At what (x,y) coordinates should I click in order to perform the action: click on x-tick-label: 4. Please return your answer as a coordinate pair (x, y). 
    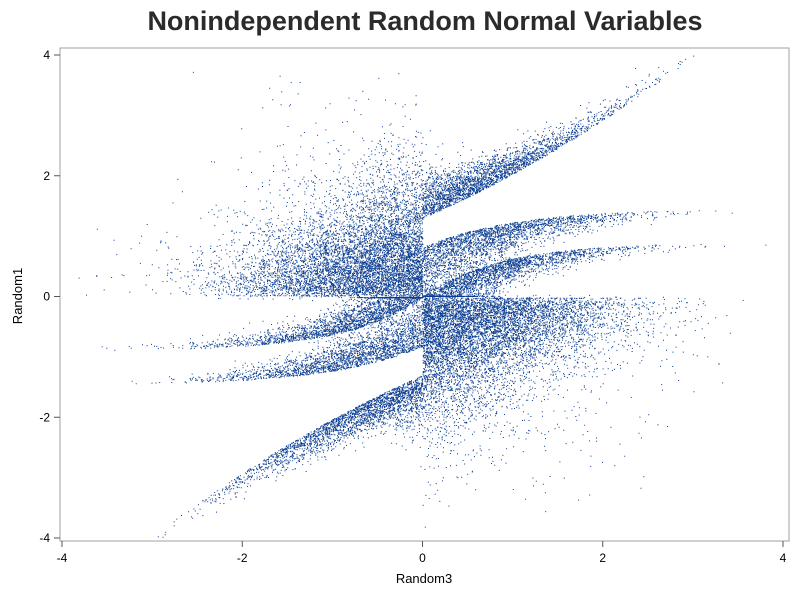
    Looking at the image, I should click on (783, 558).